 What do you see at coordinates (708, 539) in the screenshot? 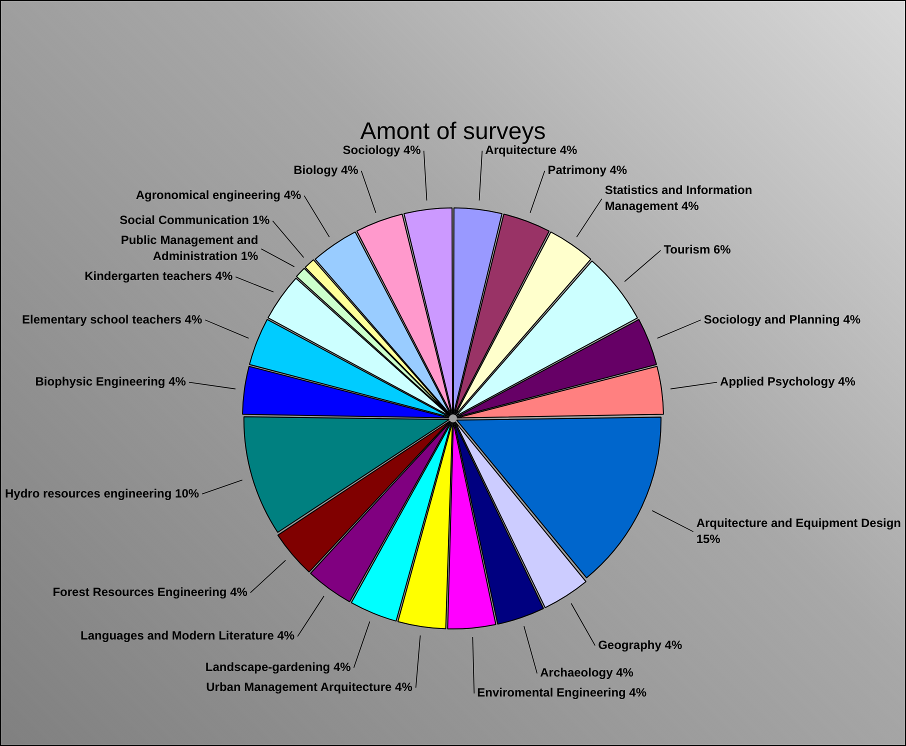
I see `data-label: 15%` at bounding box center [708, 539].